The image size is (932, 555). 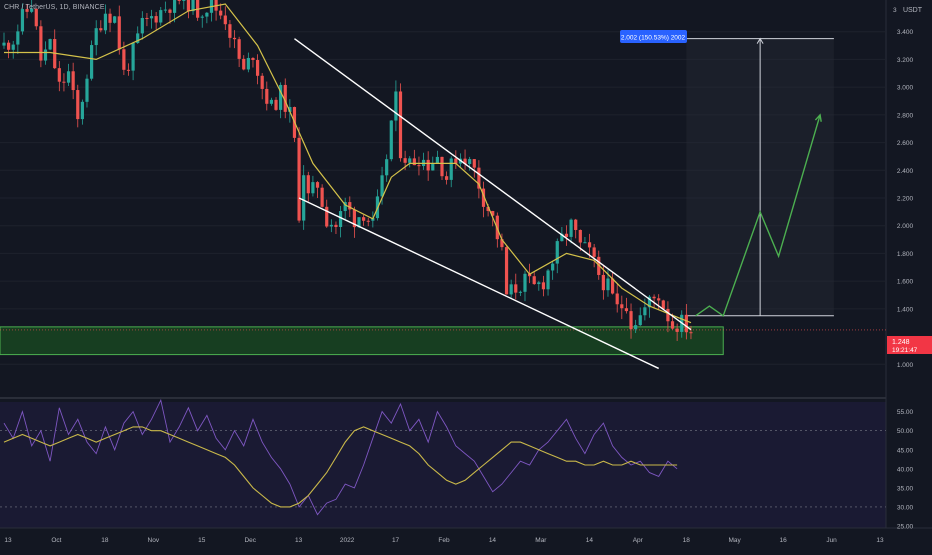 I want to click on rsi-tick-label: 50.00, so click(x=905, y=431).